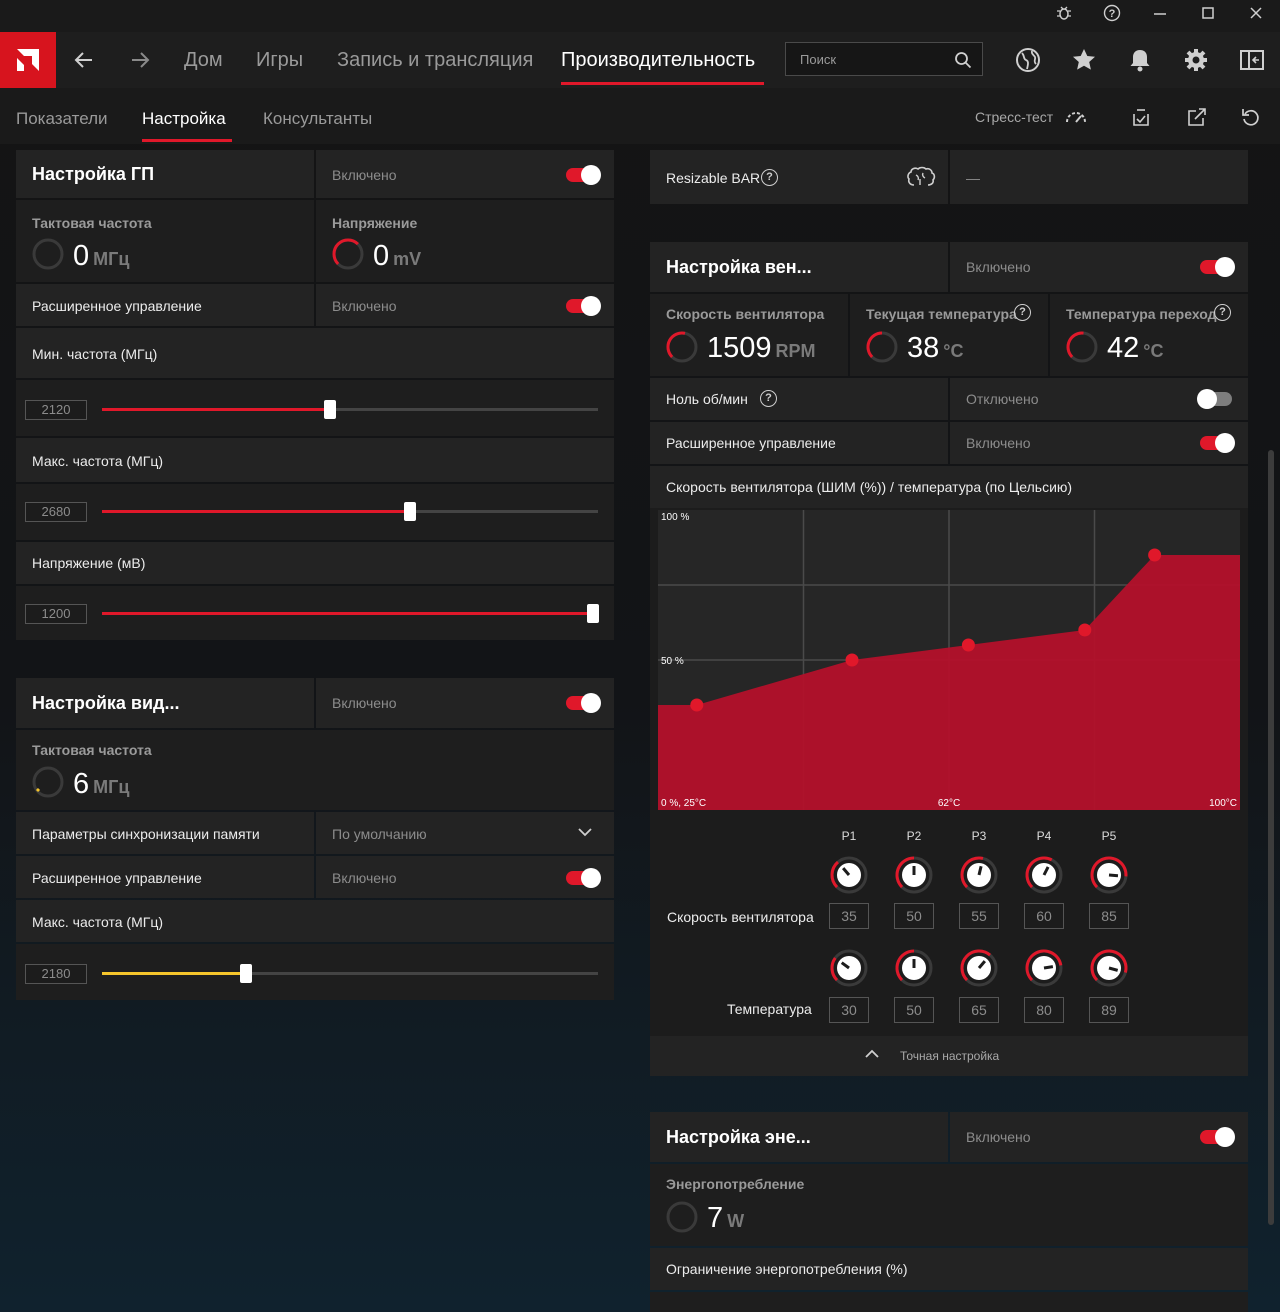 This screenshot has width=1280, height=1312. Describe the element at coordinates (884, 59) in the screenshot. I see `search-input: Поиск` at that location.